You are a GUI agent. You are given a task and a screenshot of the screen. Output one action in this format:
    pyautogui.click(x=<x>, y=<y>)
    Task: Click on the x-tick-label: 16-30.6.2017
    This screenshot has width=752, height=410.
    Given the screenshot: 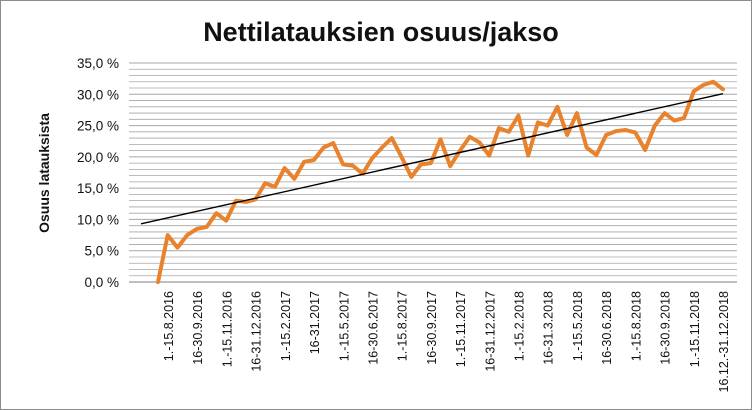 What is the action you would take?
    pyautogui.click(x=373, y=328)
    